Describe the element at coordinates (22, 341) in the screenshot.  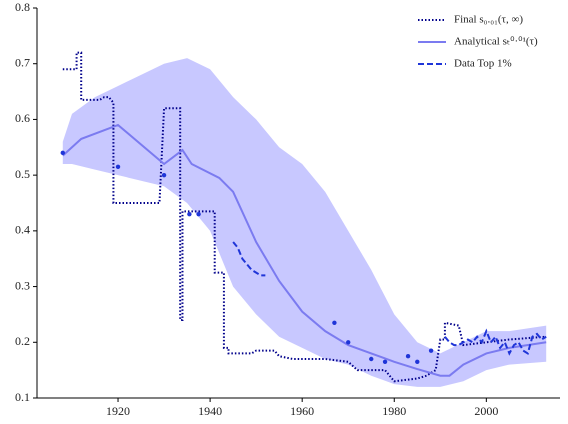
I see `y-tick-label: 0.2` at that location.